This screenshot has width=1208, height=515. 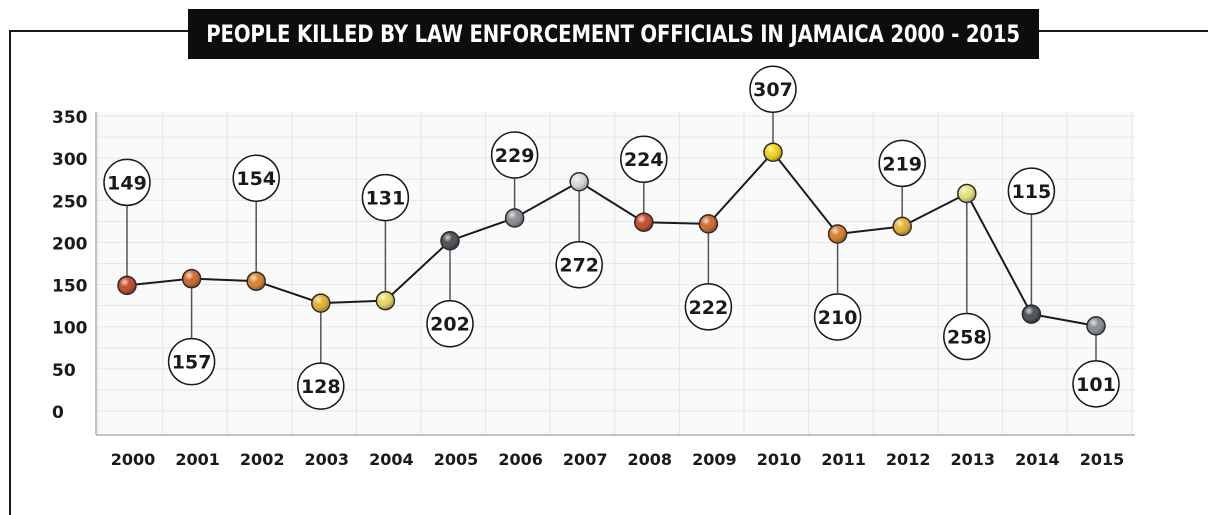 What do you see at coordinates (650, 459) in the screenshot?
I see `x-tick-label: 2008` at bounding box center [650, 459].